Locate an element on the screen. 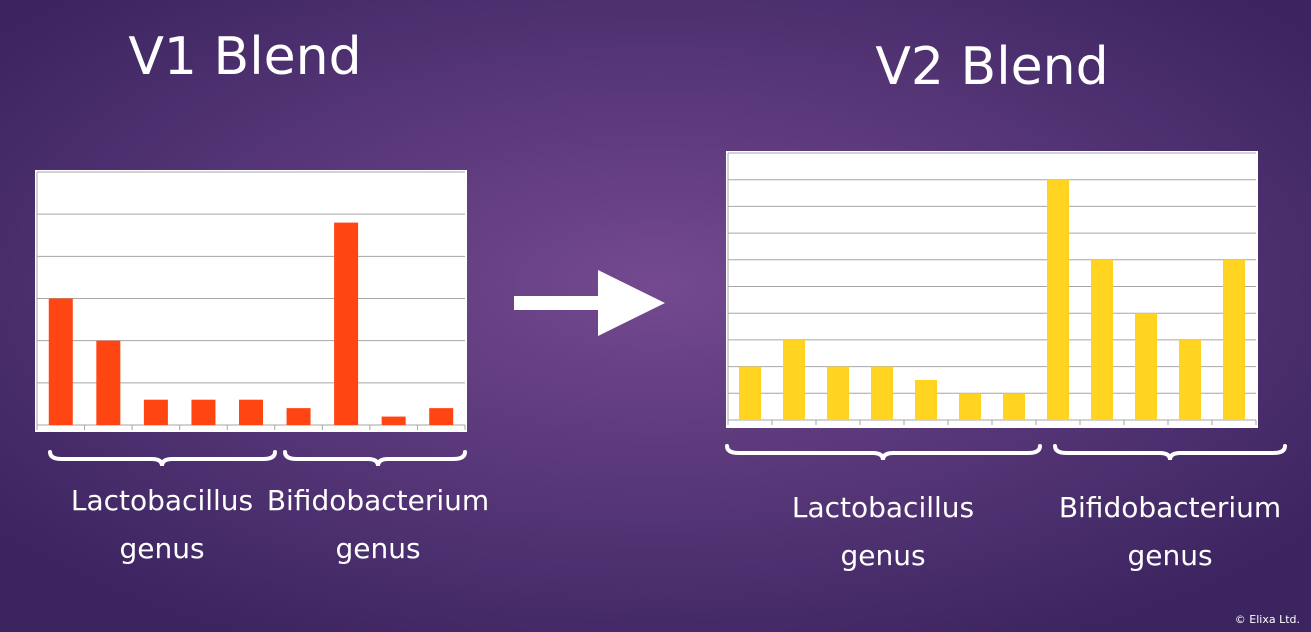  arrow is located at coordinates (589, 303).